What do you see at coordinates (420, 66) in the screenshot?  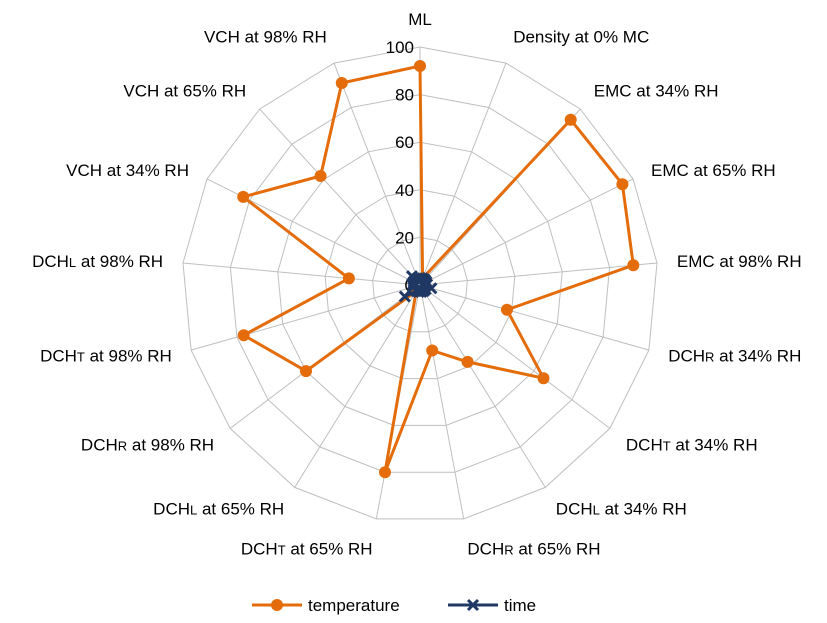 I see `point-temperature-ml` at bounding box center [420, 66].